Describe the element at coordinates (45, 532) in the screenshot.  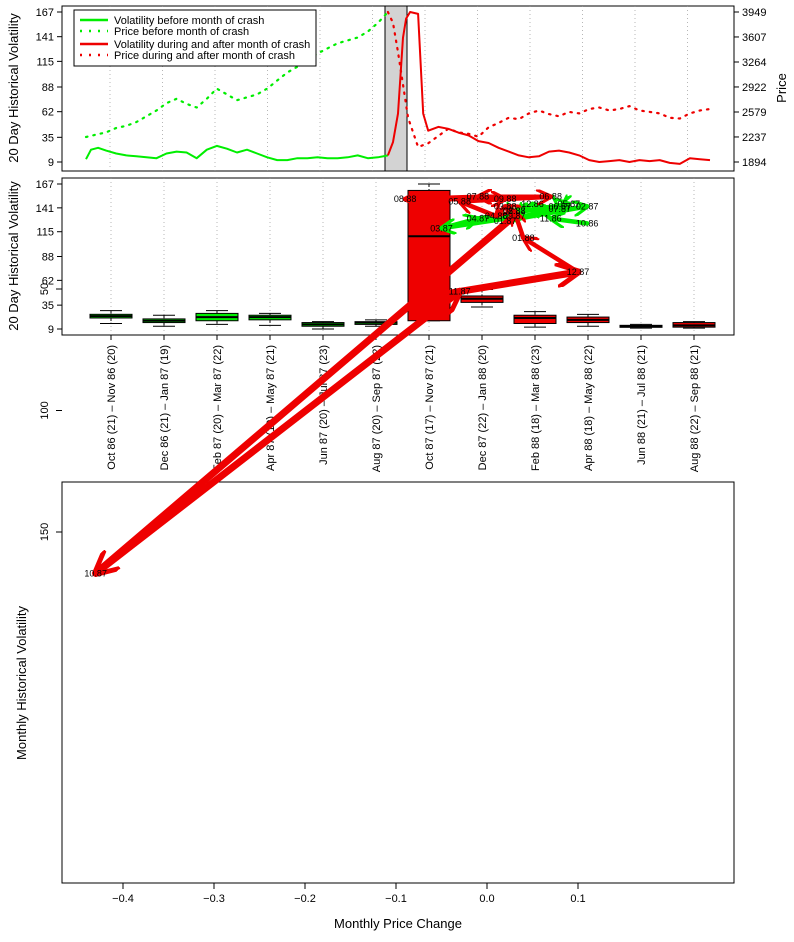
I see `bottom-y-tick-label: 150` at that location.